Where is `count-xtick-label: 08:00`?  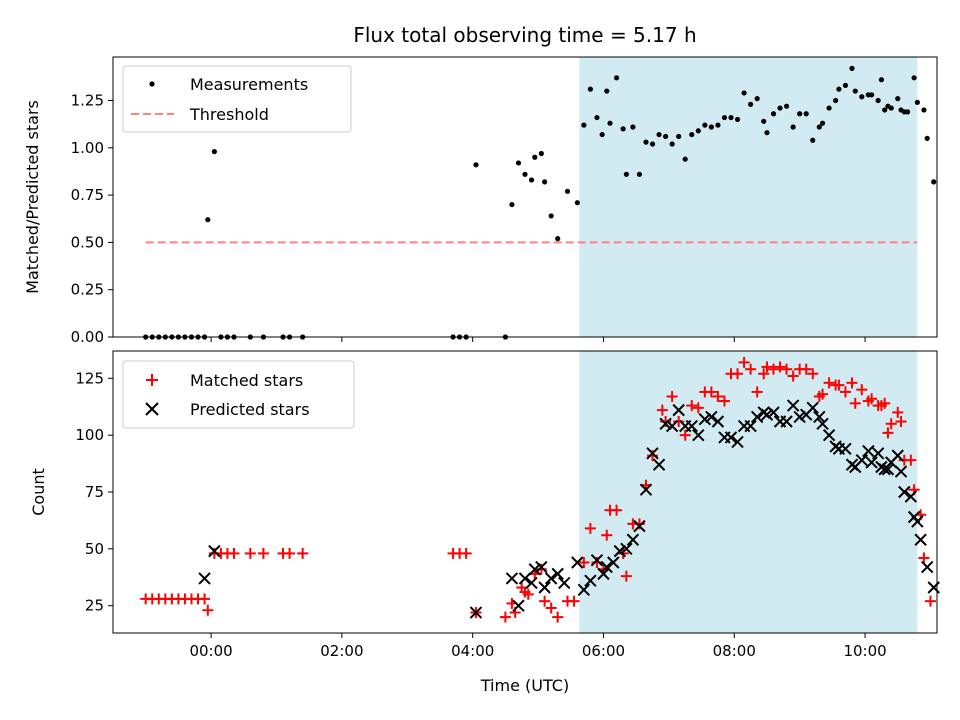 count-xtick-label: 08:00 is located at coordinates (734, 651).